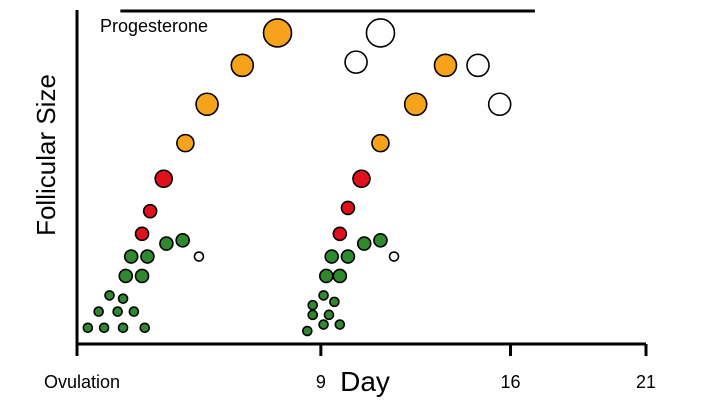 This screenshot has width=720, height=410. What do you see at coordinates (46, 155) in the screenshot?
I see `y-axis-title: Follicular Size` at bounding box center [46, 155].